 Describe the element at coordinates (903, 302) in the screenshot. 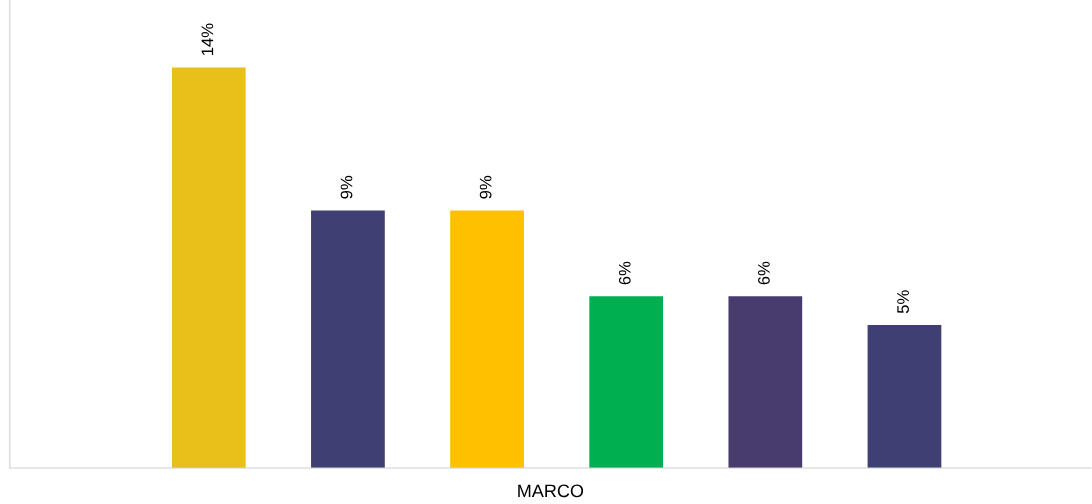

I see `data-label: 5%` at that location.